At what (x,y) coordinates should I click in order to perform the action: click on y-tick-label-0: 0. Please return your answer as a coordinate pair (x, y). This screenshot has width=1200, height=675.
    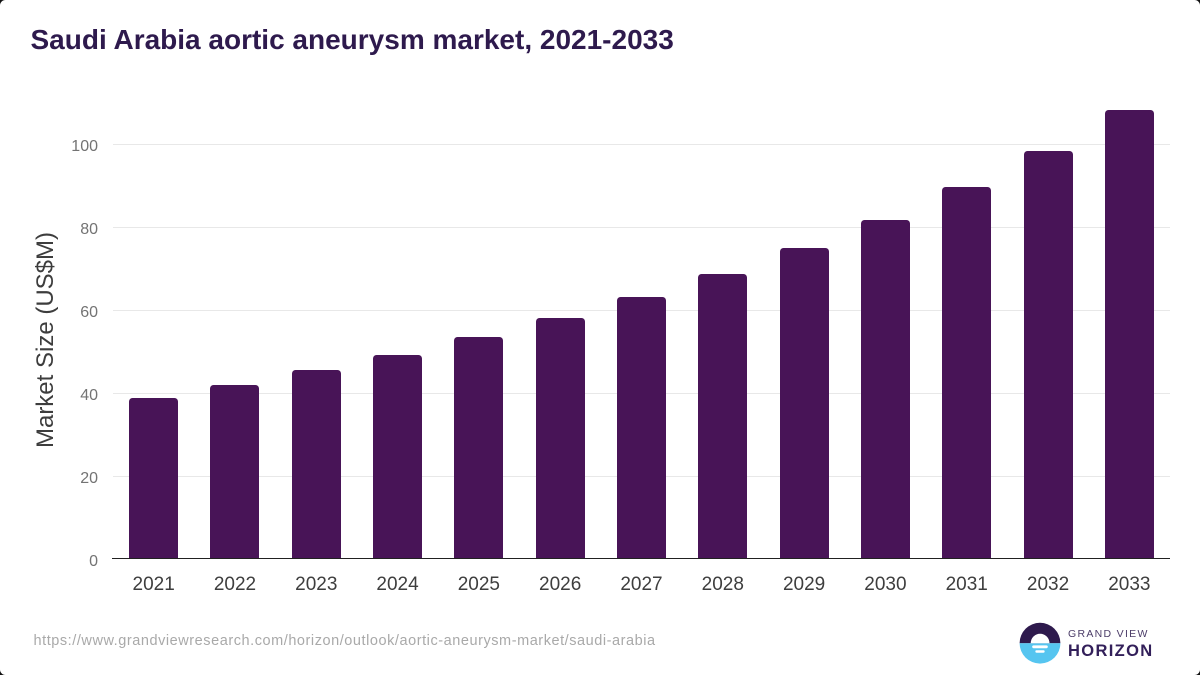
    Looking at the image, I should click on (93, 561).